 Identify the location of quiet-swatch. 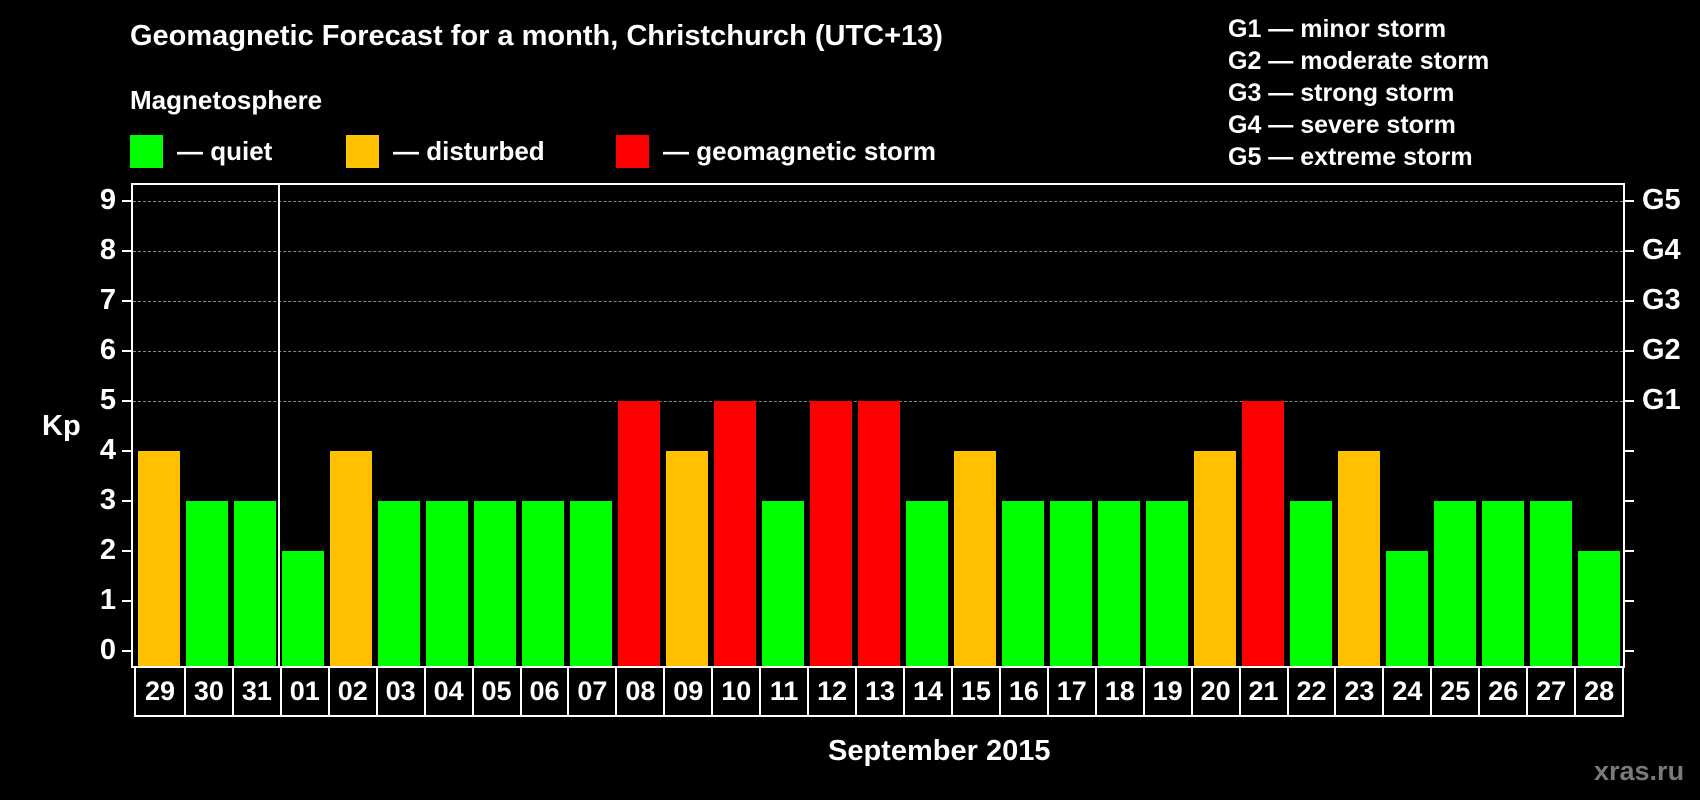
(146, 151).